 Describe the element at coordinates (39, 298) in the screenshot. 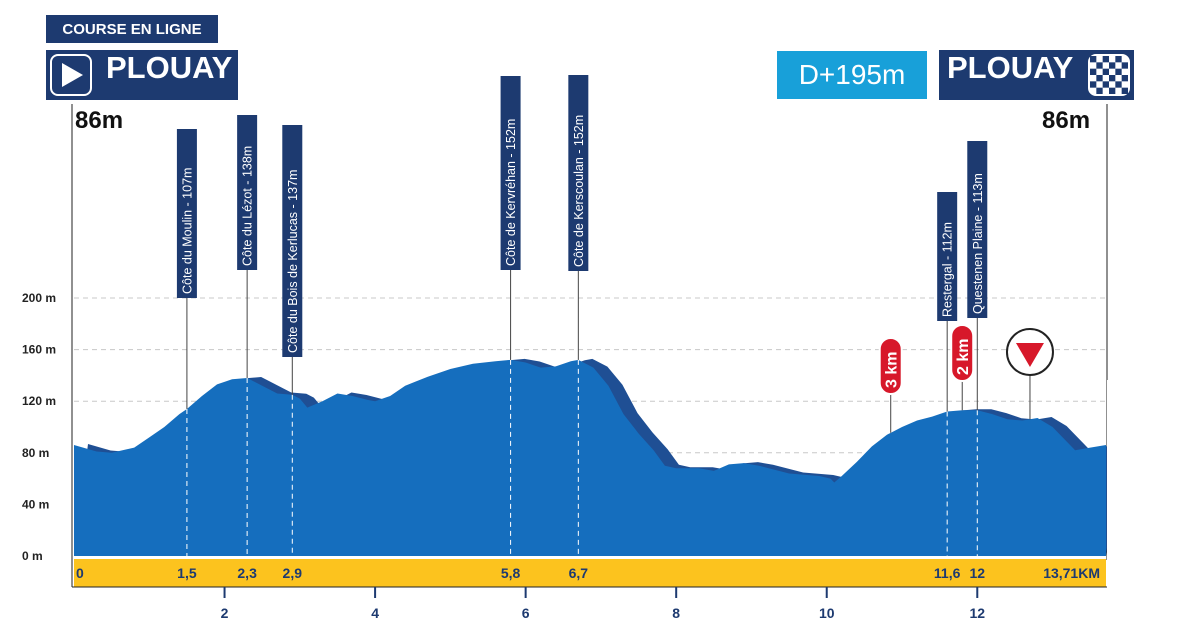

I see `y-tick-label: 200 m` at that location.